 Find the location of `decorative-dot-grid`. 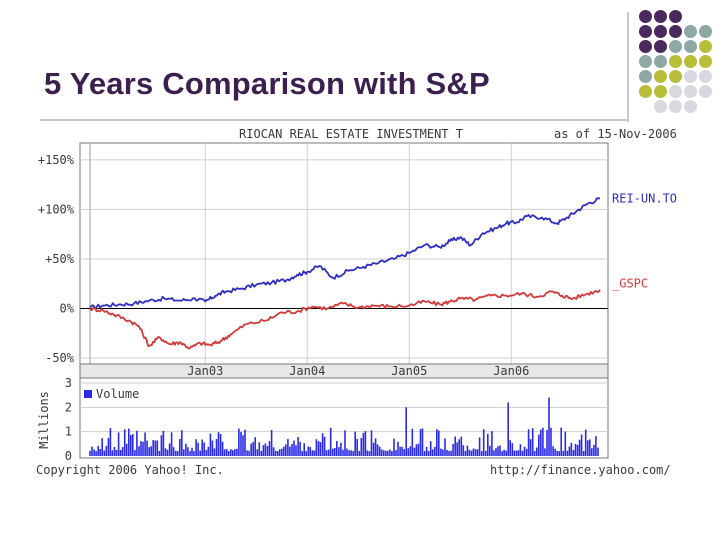

decorative-dot-grid is located at coordinates (679, 65).